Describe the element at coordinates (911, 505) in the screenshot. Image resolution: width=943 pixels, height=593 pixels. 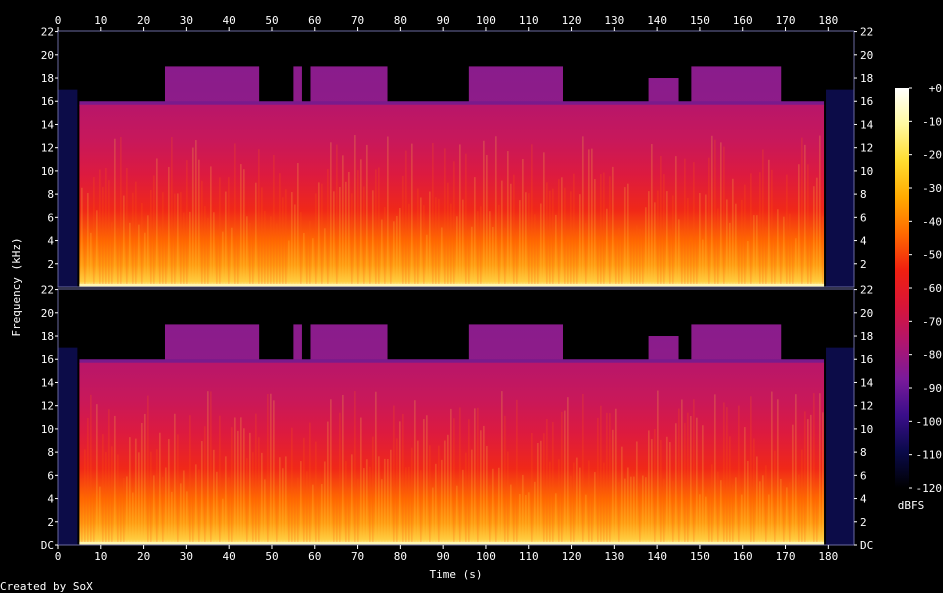
I see `colorbar-label: dBFS` at that location.